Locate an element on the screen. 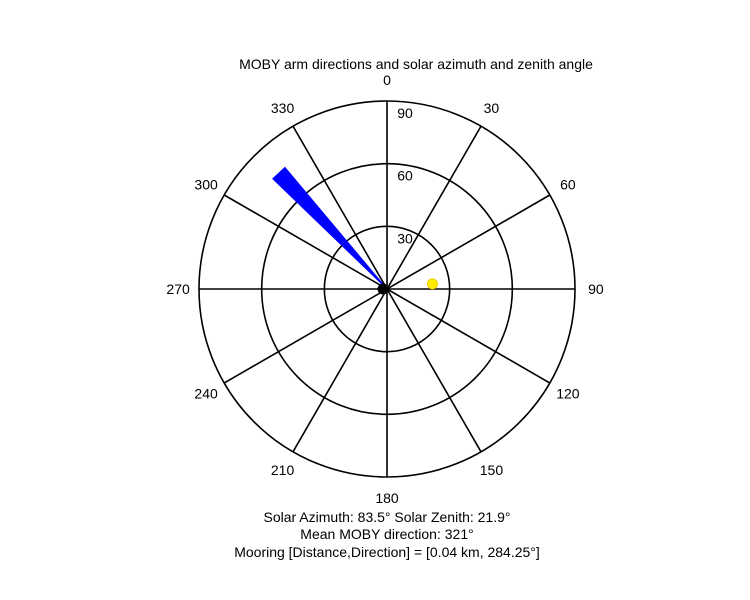 Image resolution: width=750 pixels, height=600 pixels. radial-tick-label-30: 30 is located at coordinates (405, 238).